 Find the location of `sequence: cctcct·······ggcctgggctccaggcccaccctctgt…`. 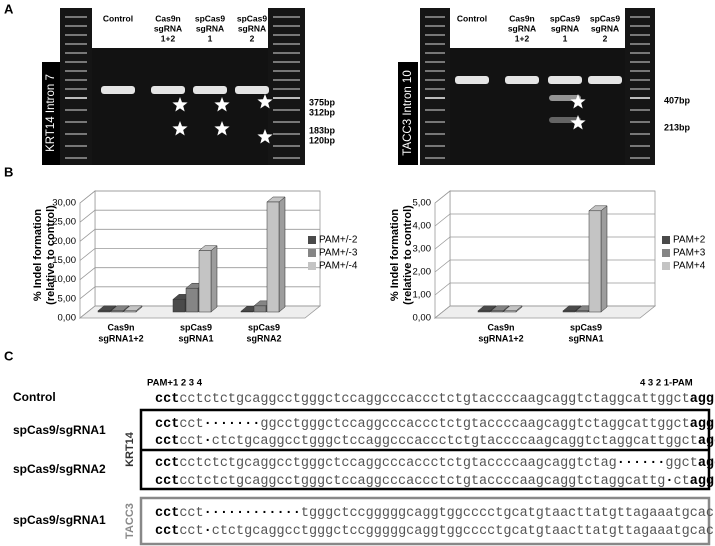

sequence: cctcct·······ggcctgggctccaggcccaccctctgt… is located at coordinates (434, 424).